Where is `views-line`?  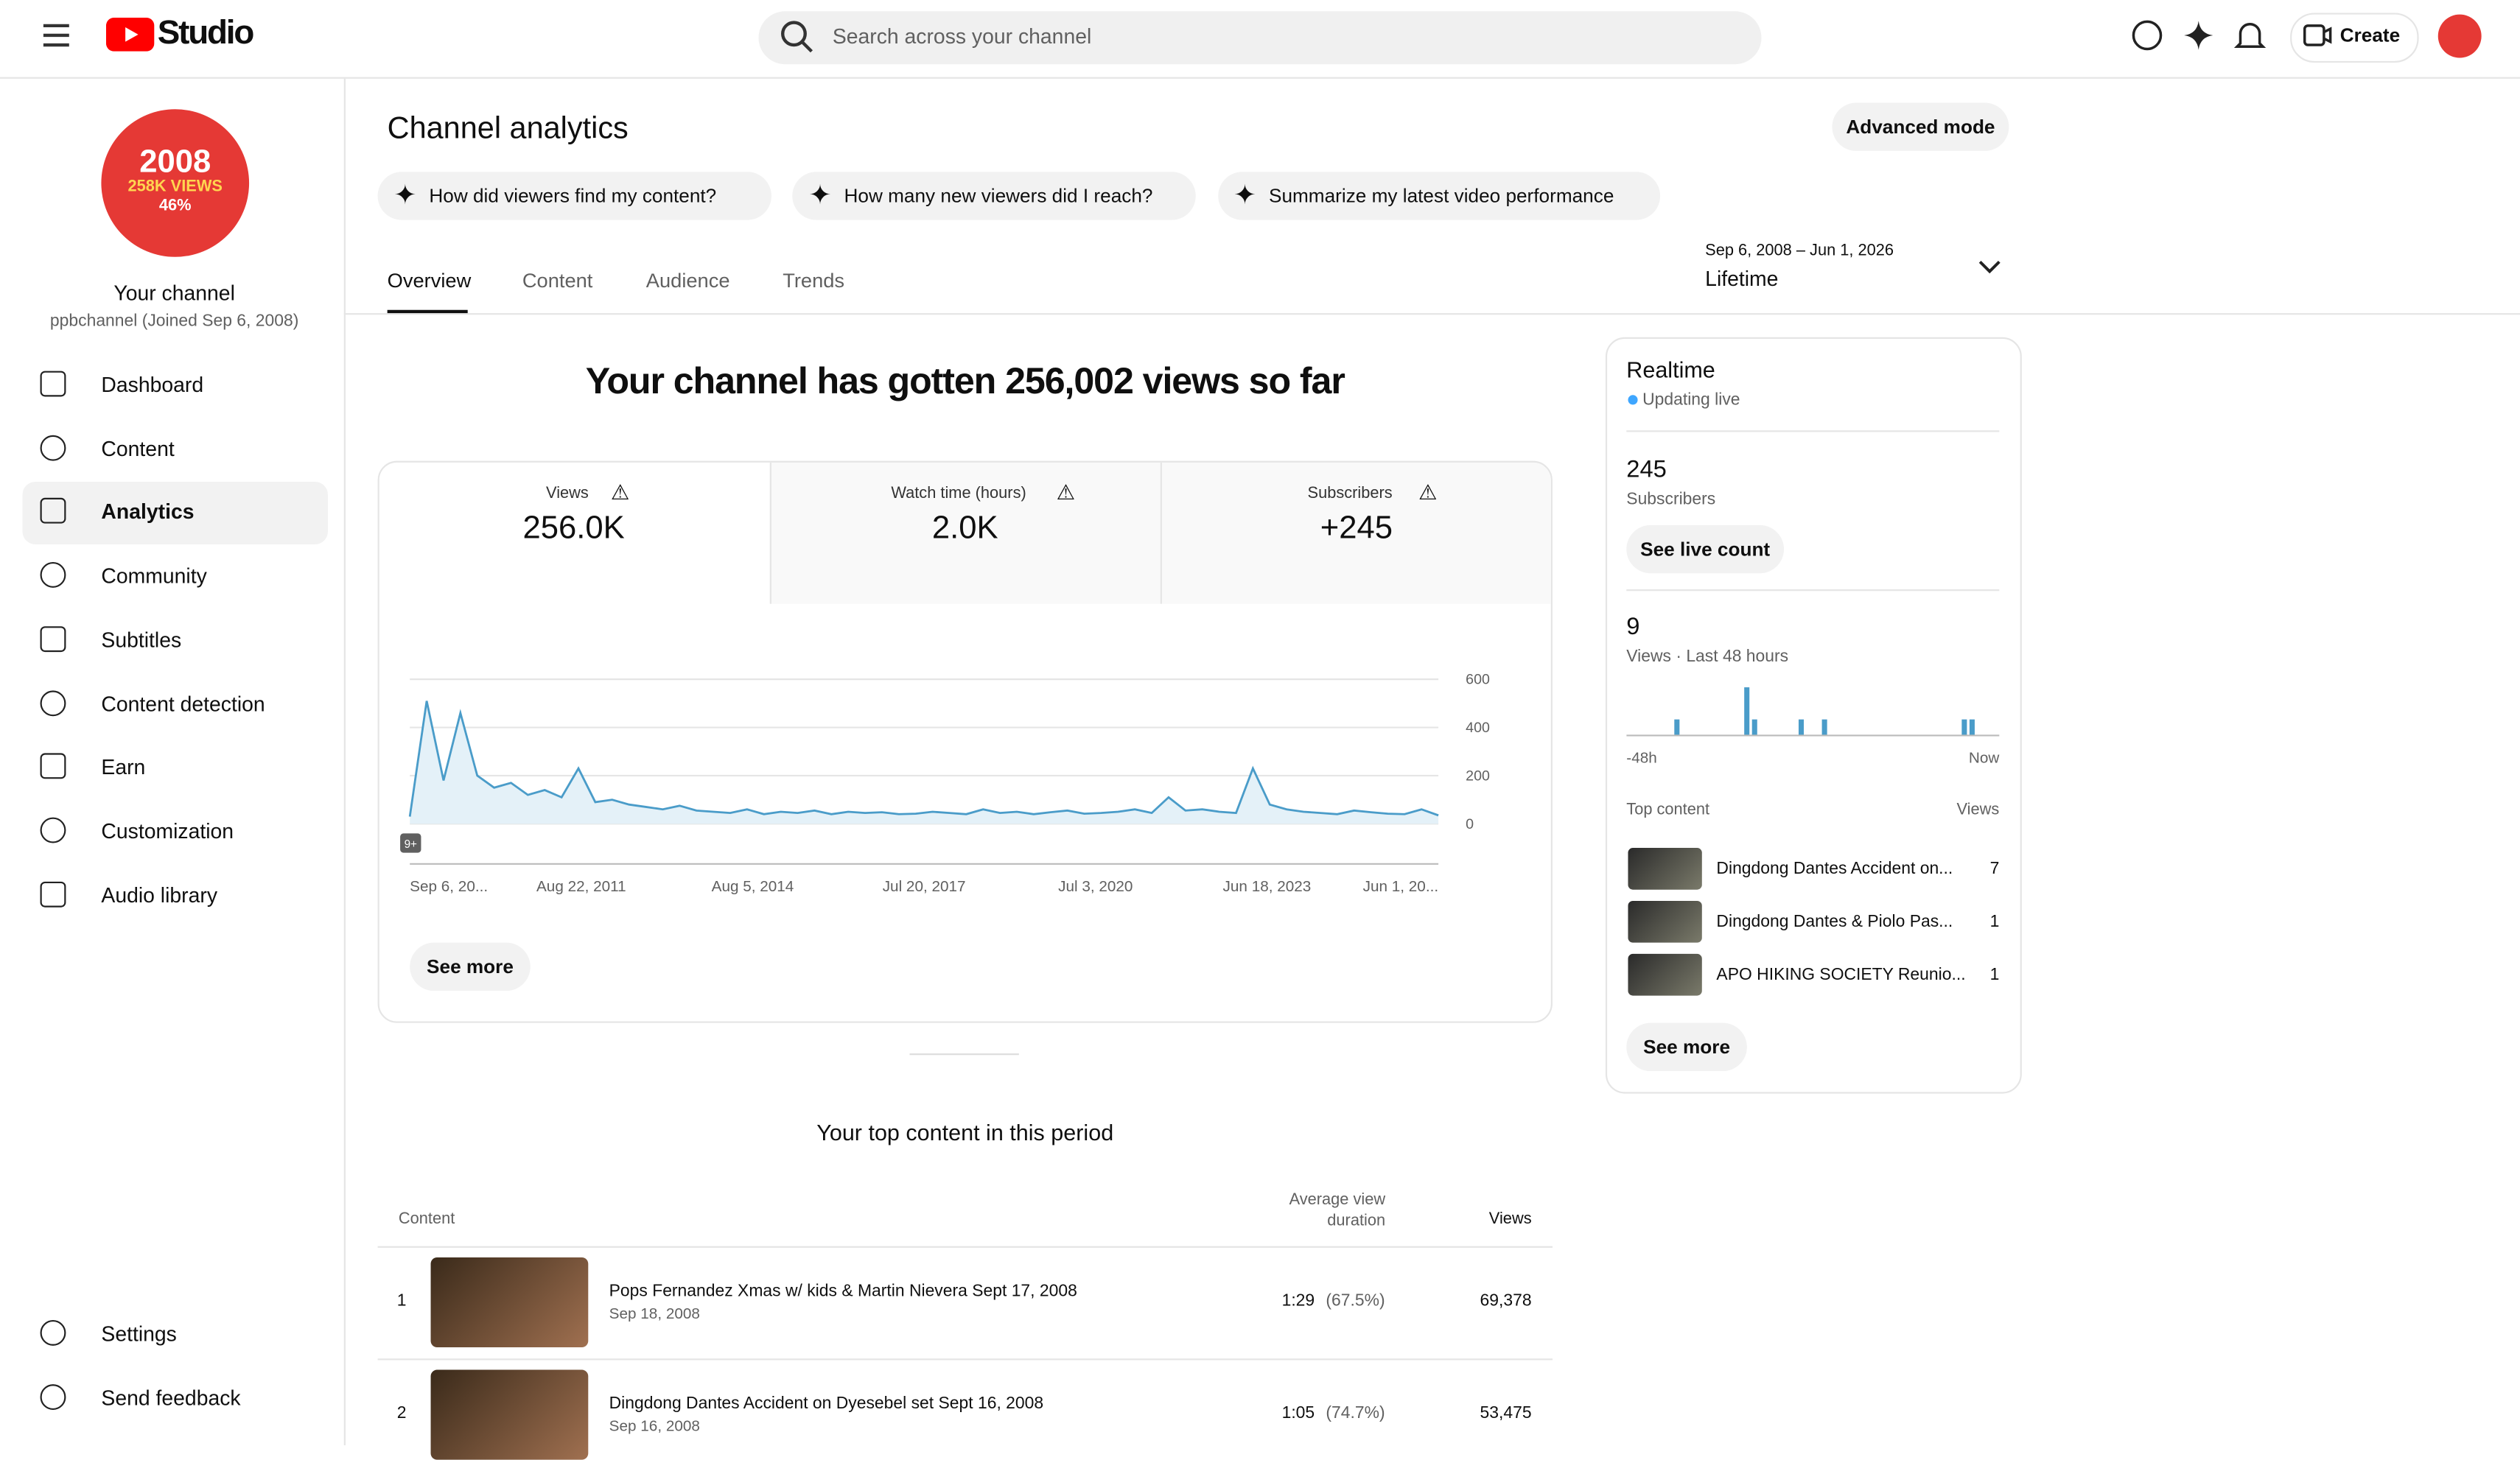 views-line is located at coordinates (923, 759).